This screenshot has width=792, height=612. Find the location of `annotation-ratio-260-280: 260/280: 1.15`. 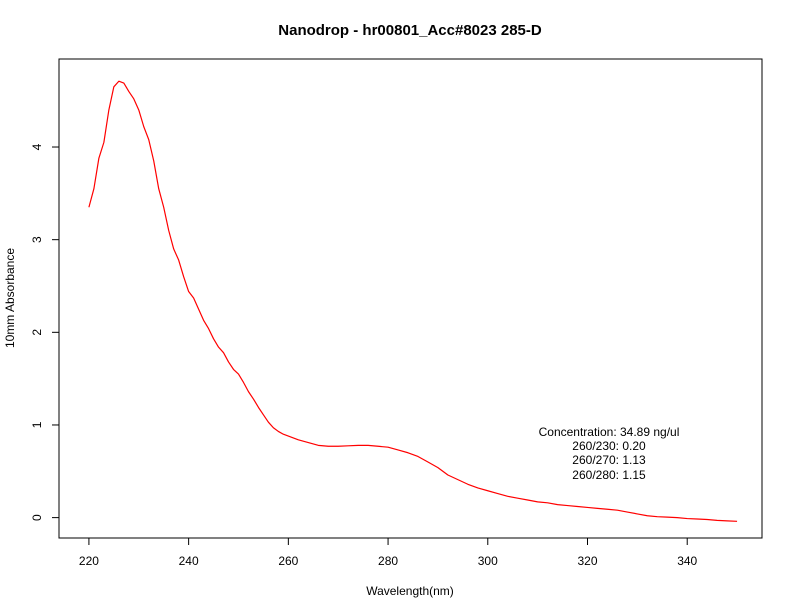

annotation-ratio-260-280: 260/280: 1.15 is located at coordinates (609, 475).